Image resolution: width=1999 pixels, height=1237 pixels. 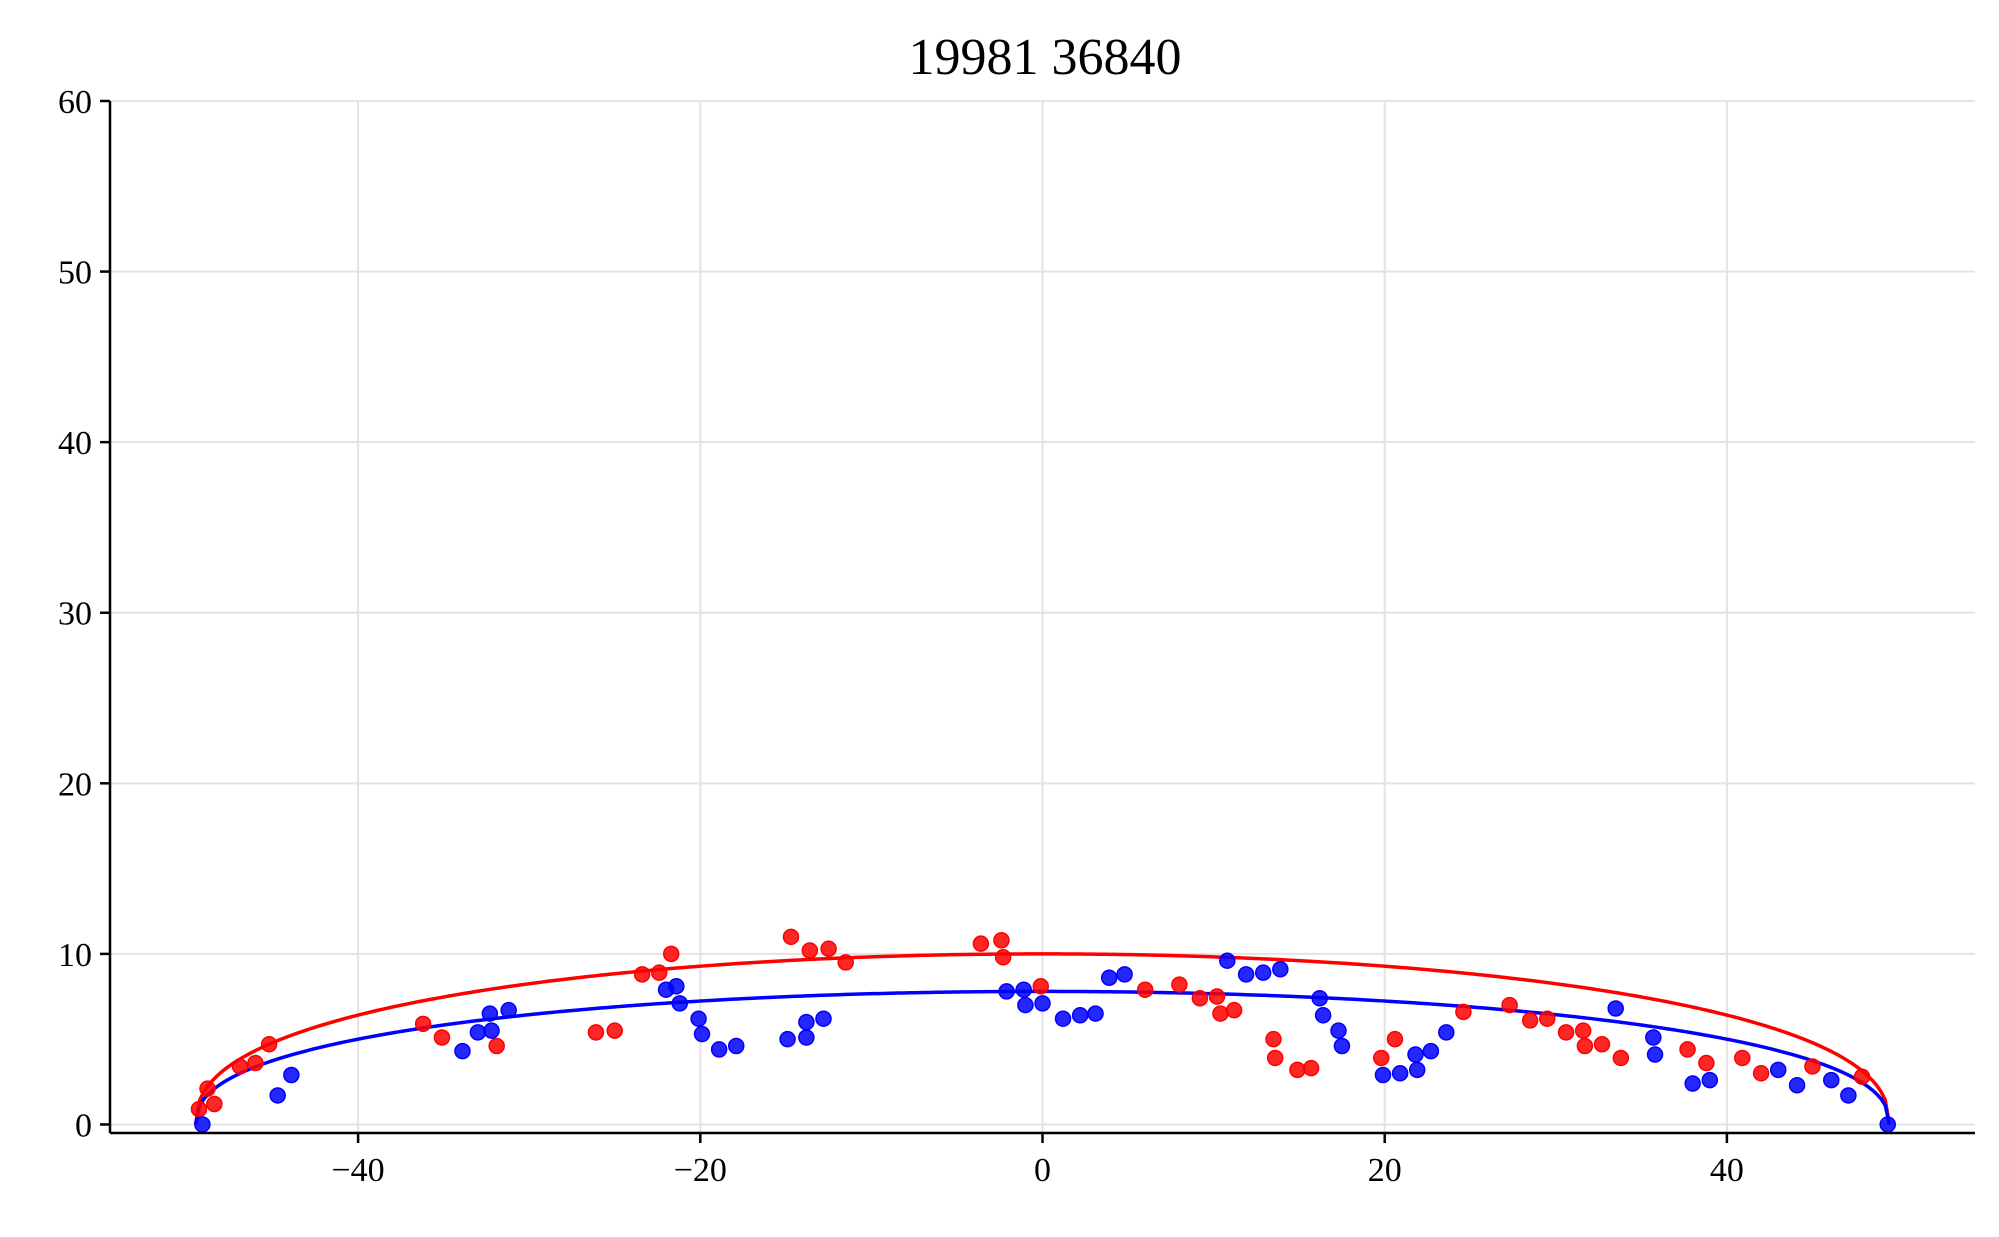 I want to click on x-tick-label: 20, so click(x=1385, y=1170).